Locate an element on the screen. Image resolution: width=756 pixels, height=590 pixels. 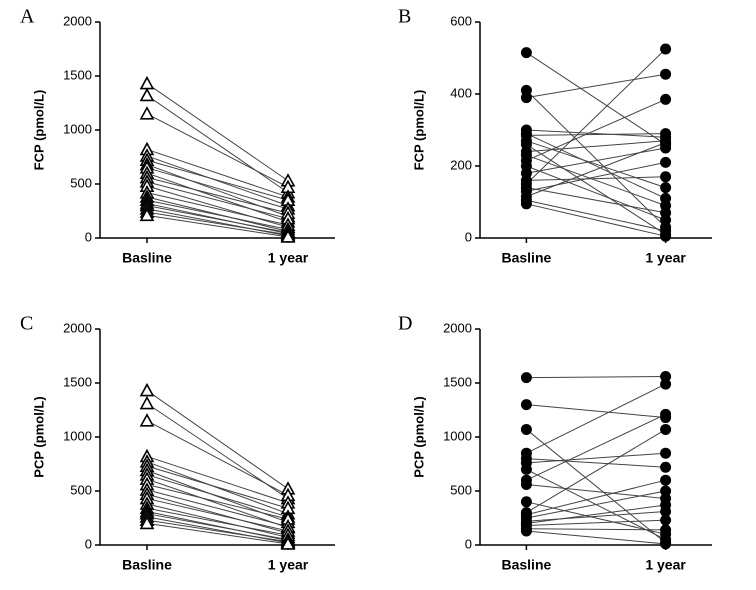
y-tick-label: 600 is located at coordinates (461, 20).